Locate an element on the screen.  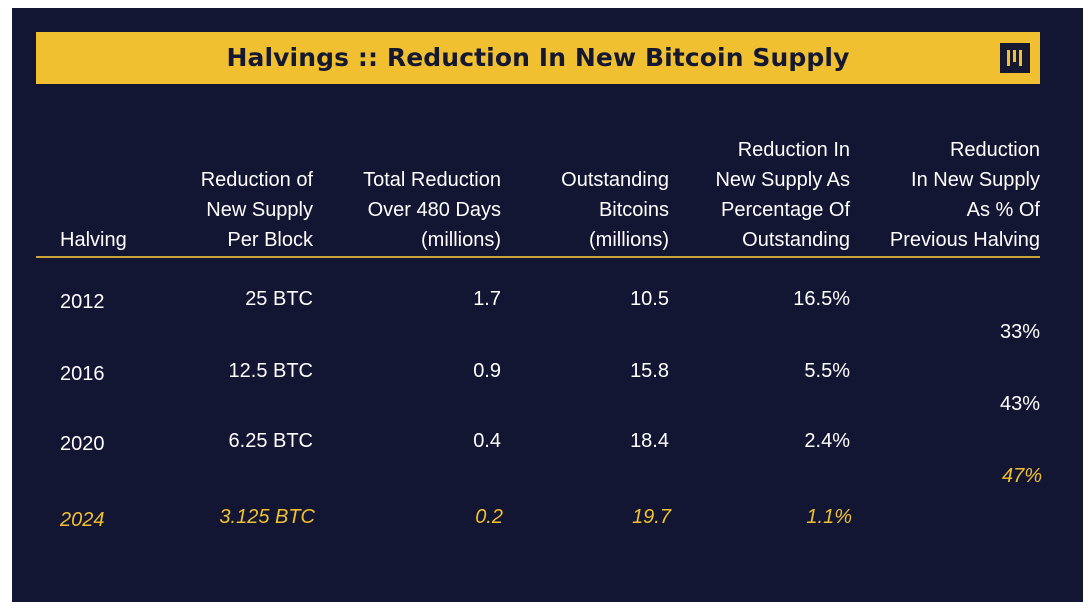
cell-pct-outstanding-2016: 5.5% is located at coordinates (827, 371).